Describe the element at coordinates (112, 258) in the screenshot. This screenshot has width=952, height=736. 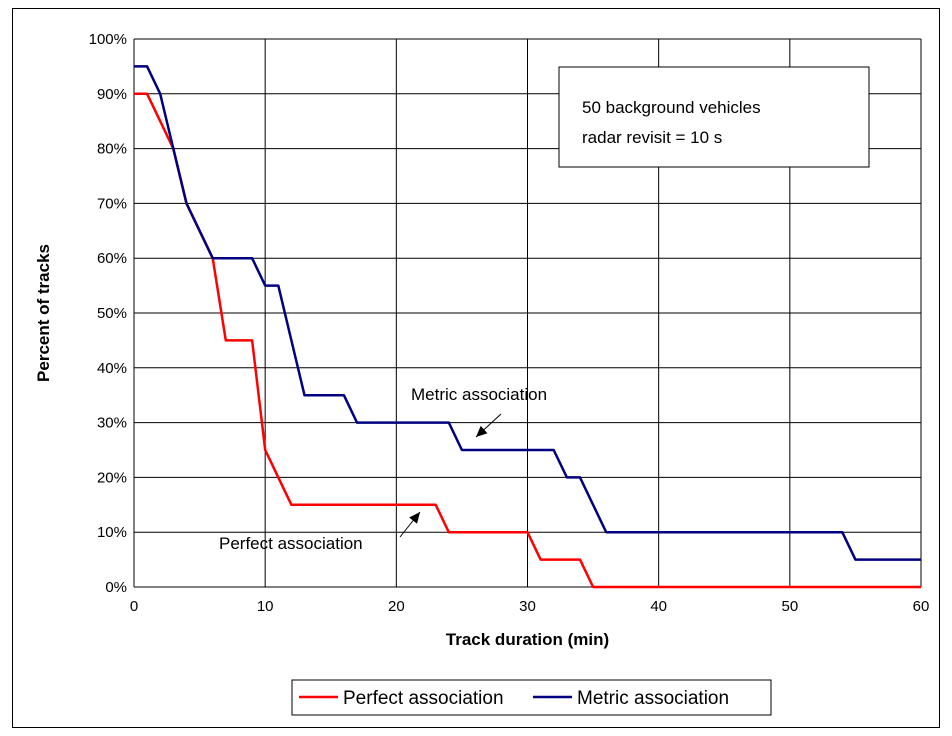
I see `y-tick-label: 60%` at that location.